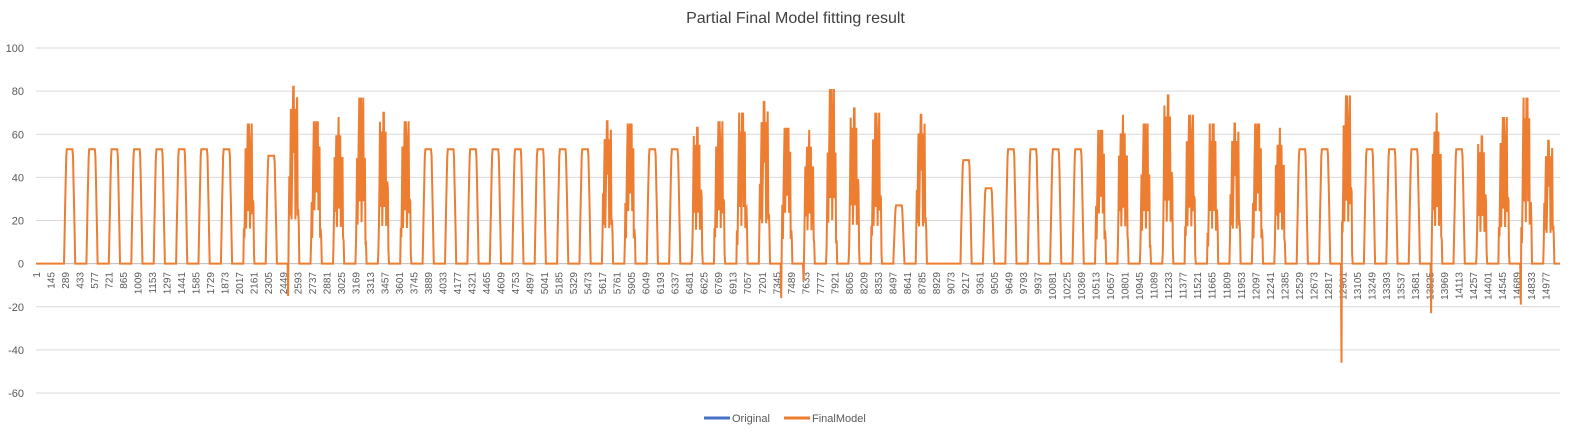 Image resolution: width=1591 pixels, height=446 pixels. What do you see at coordinates (284, 283) in the screenshot?
I see `x-tick-label: 2449` at bounding box center [284, 283].